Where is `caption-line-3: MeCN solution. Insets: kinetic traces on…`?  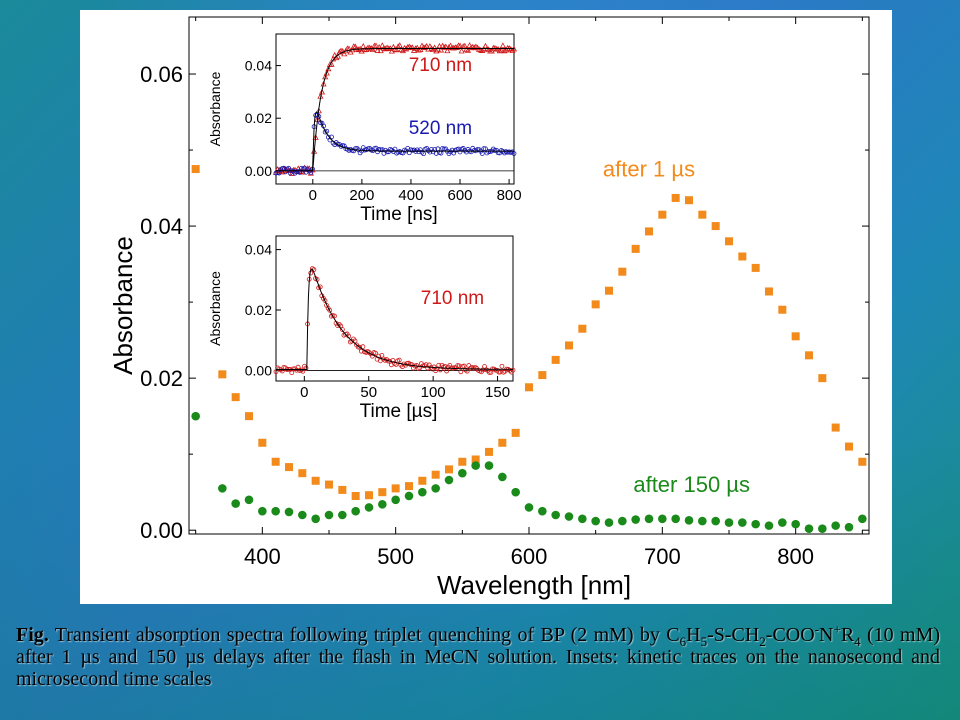
caption-line-3: MeCN solution. Insets: kinetic traces on… is located at coordinates (478, 668).